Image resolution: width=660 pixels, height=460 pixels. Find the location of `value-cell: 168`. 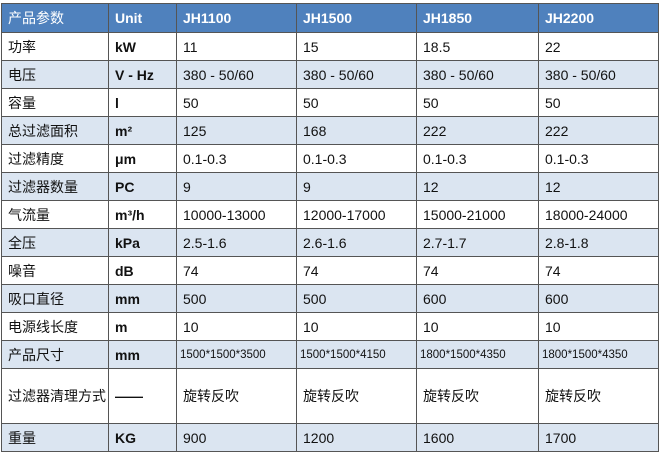

value-cell: 168 is located at coordinates (356, 130).